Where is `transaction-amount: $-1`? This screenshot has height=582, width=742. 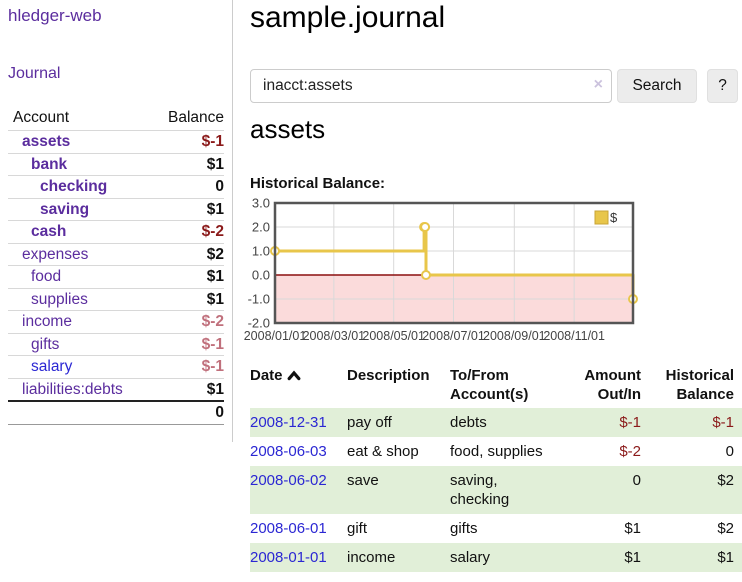
transaction-amount: $-1 is located at coordinates (596, 422).